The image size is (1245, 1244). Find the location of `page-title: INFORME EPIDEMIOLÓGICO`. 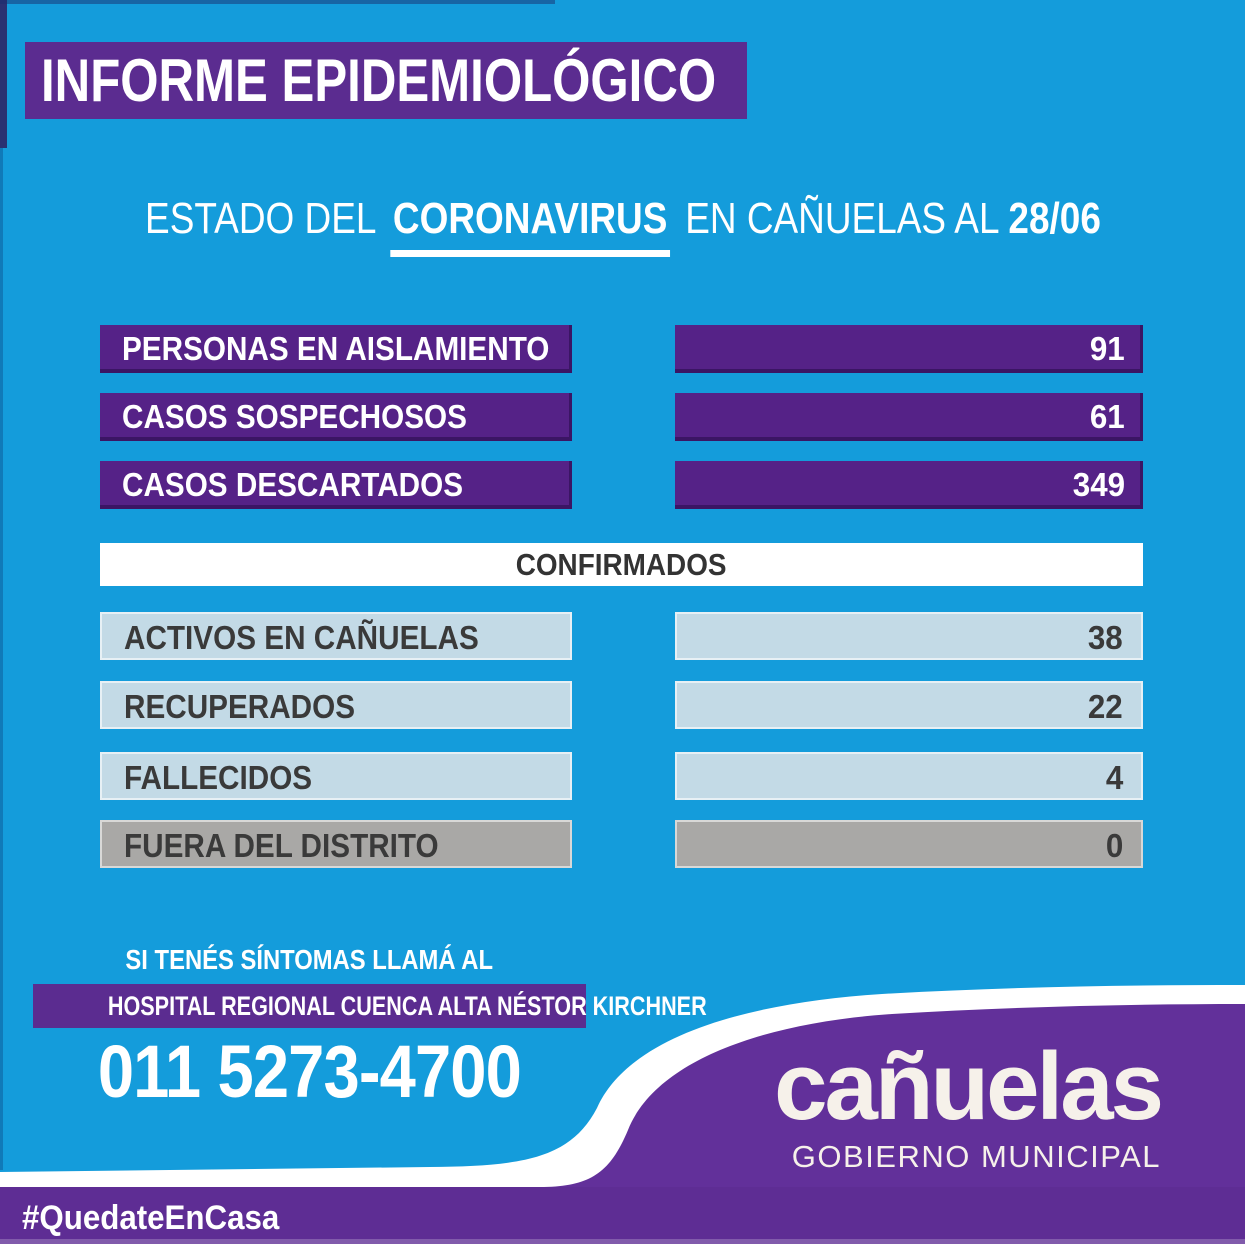

page-title: INFORME EPIDEMIOLÓGICO is located at coordinates (379, 80).